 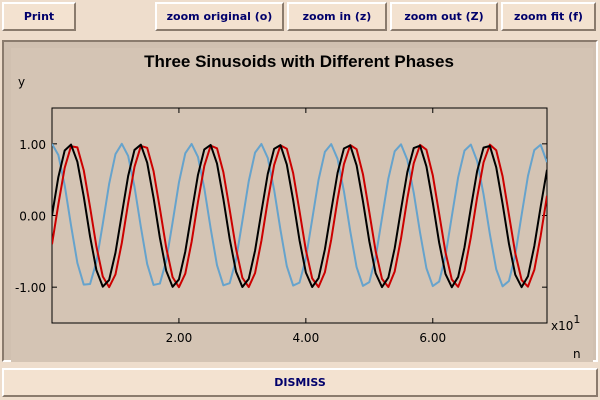 I want to click on x-axis-multiplier-base: x10, so click(x=562, y=326).